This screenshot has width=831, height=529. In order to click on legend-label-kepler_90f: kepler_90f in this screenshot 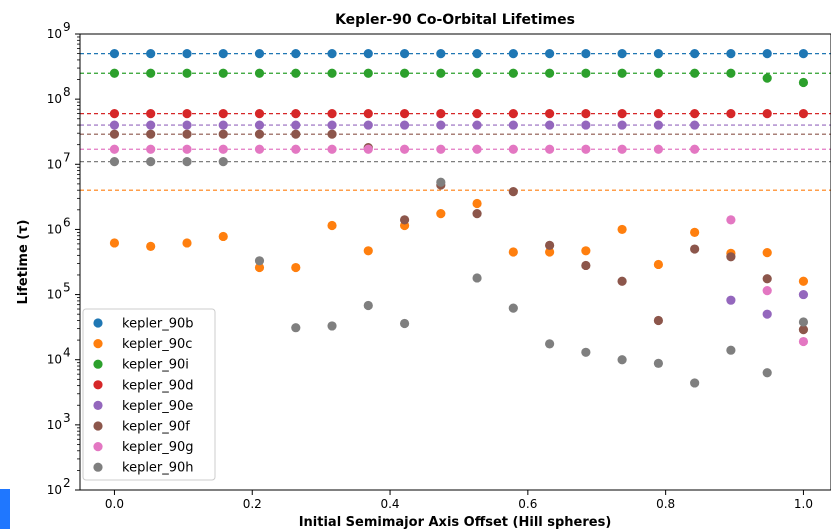, I will do `click(156, 427)`.